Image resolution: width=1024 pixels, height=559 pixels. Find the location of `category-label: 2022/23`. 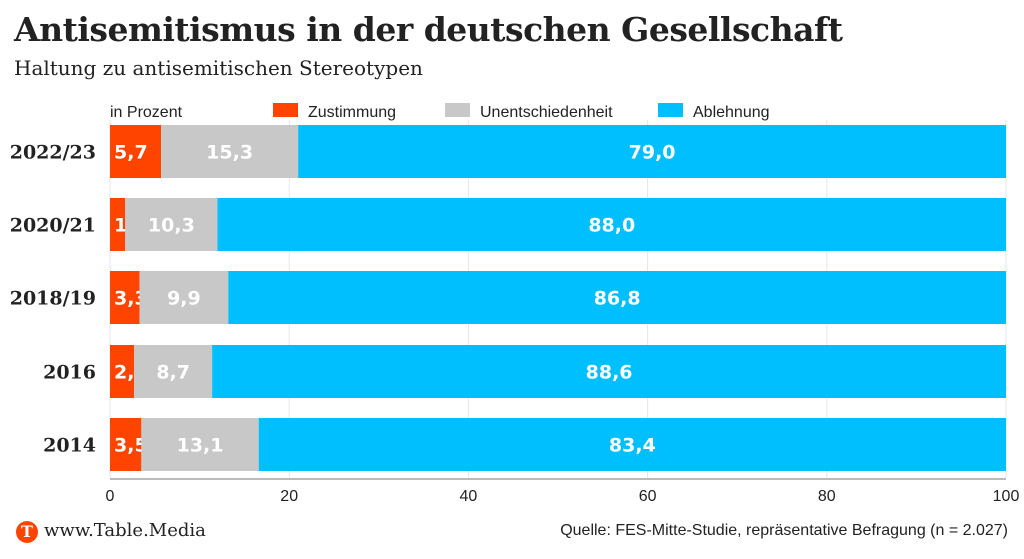

category-label: 2022/23 is located at coordinates (53, 153).